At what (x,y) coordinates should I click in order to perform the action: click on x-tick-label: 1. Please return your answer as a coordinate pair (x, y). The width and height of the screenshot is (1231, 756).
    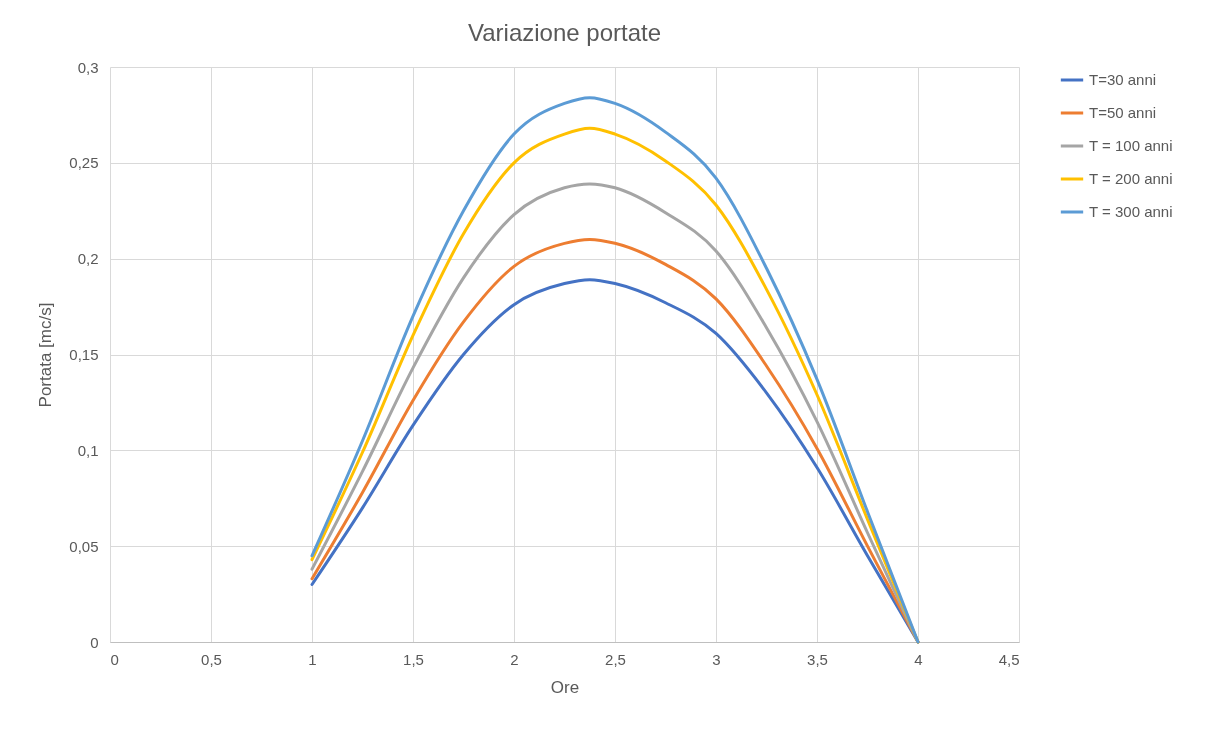
    Looking at the image, I should click on (312, 659).